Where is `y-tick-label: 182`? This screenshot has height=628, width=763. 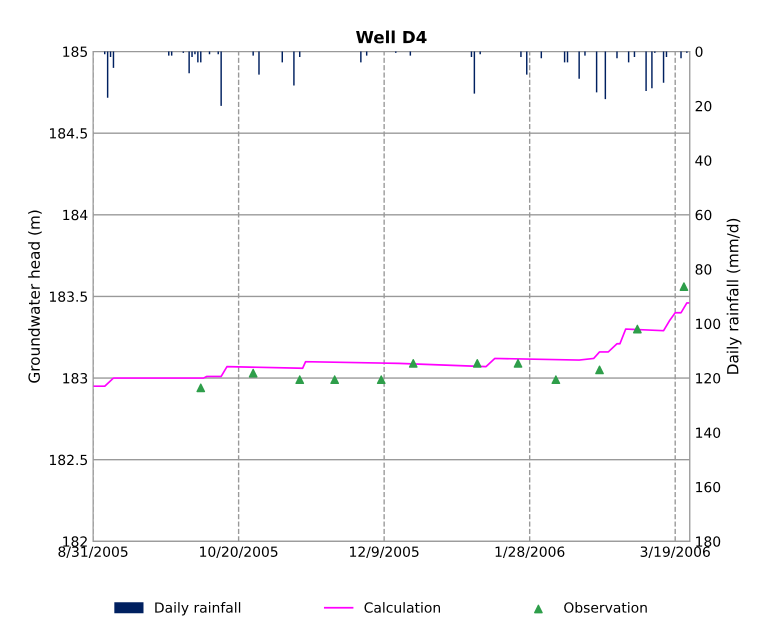
y-tick-label: 182 is located at coordinates (75, 541).